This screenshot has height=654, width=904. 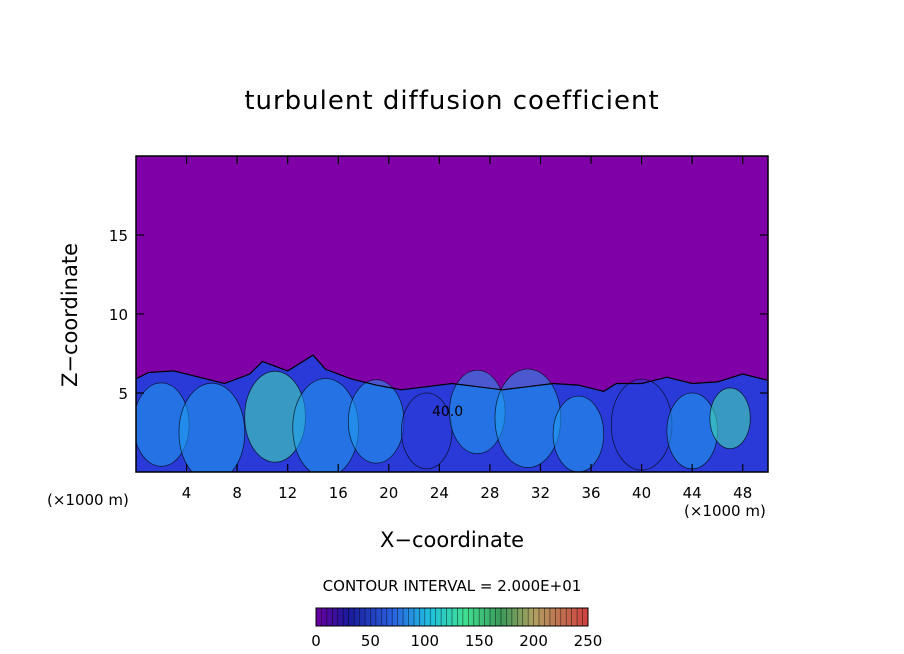 What do you see at coordinates (533, 641) in the screenshot?
I see `colorbar-tick-label: 200` at bounding box center [533, 641].